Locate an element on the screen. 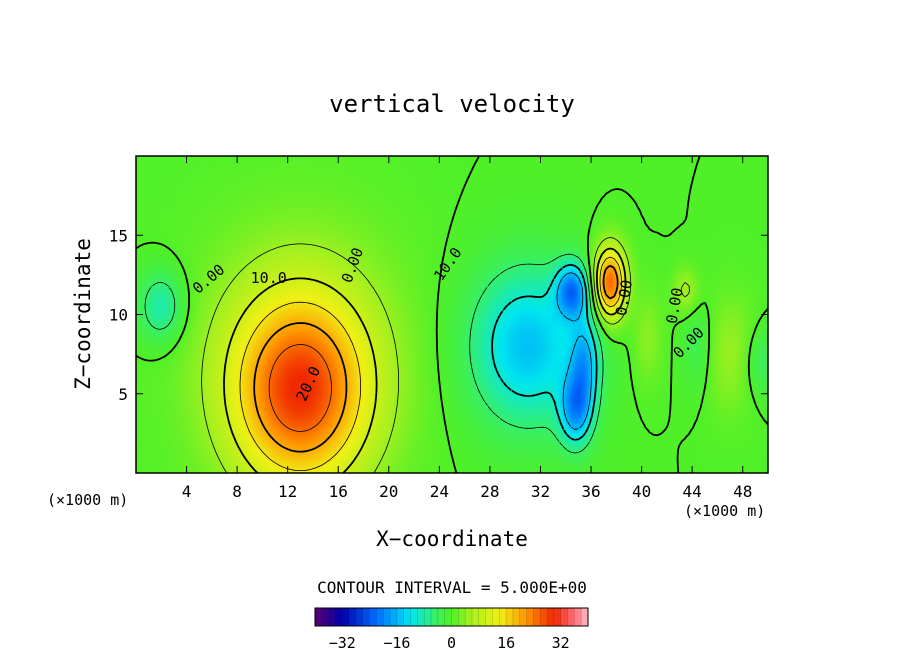  contour-interval-label: CONTOUR INTERVAL = 5.000E+00 is located at coordinates (452, 587).